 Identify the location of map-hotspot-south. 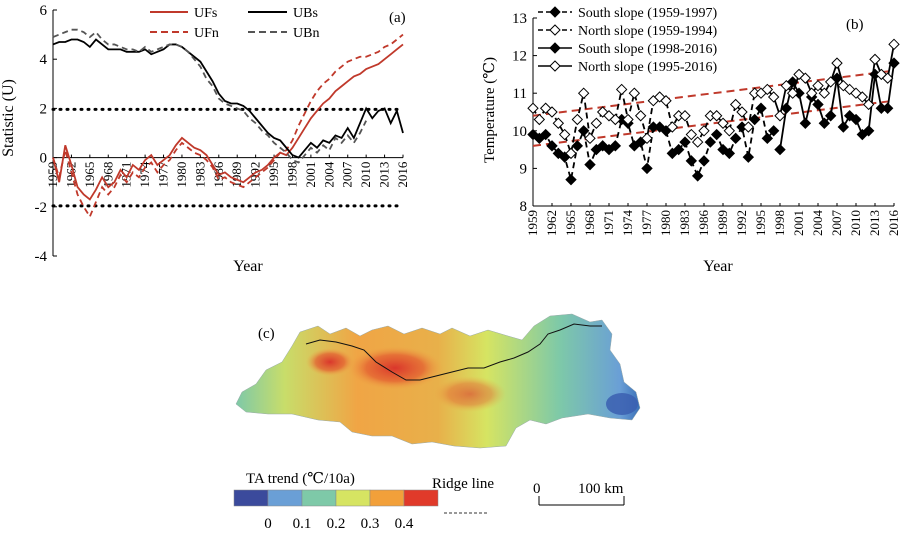
(470, 394).